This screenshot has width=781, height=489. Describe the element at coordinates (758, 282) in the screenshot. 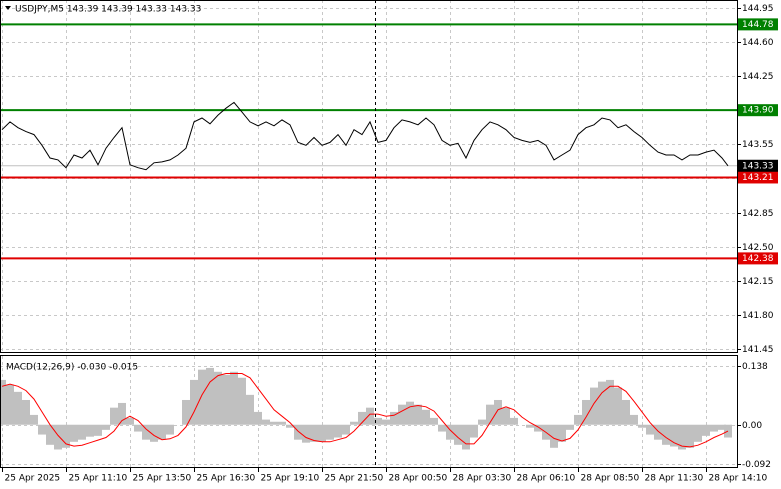

I see `y-tick-label: 142.15` at that location.